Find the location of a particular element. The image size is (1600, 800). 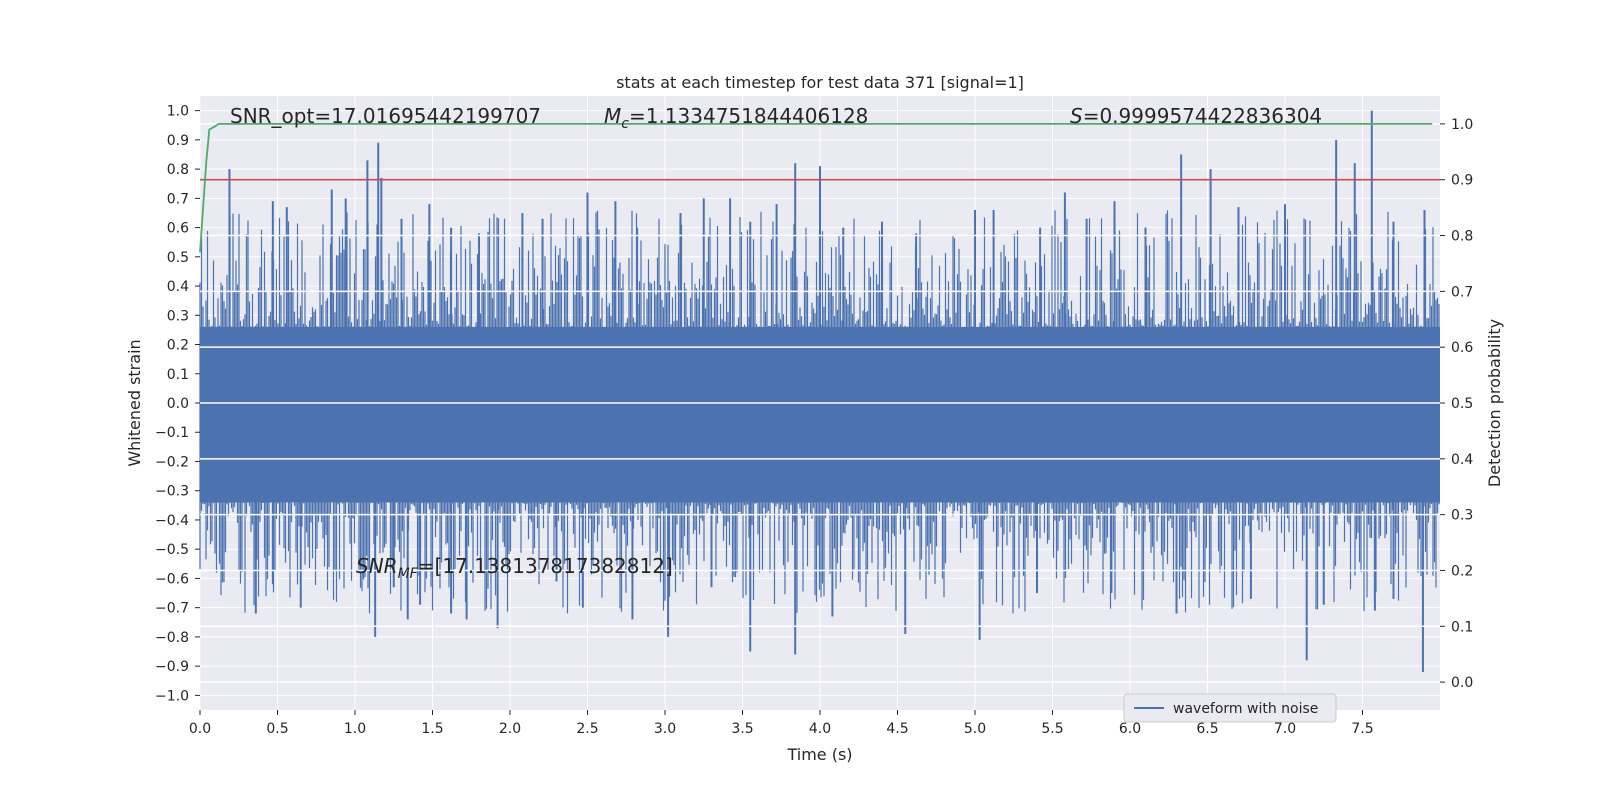

y-tick-label-18: −0.8 is located at coordinates (172, 638).